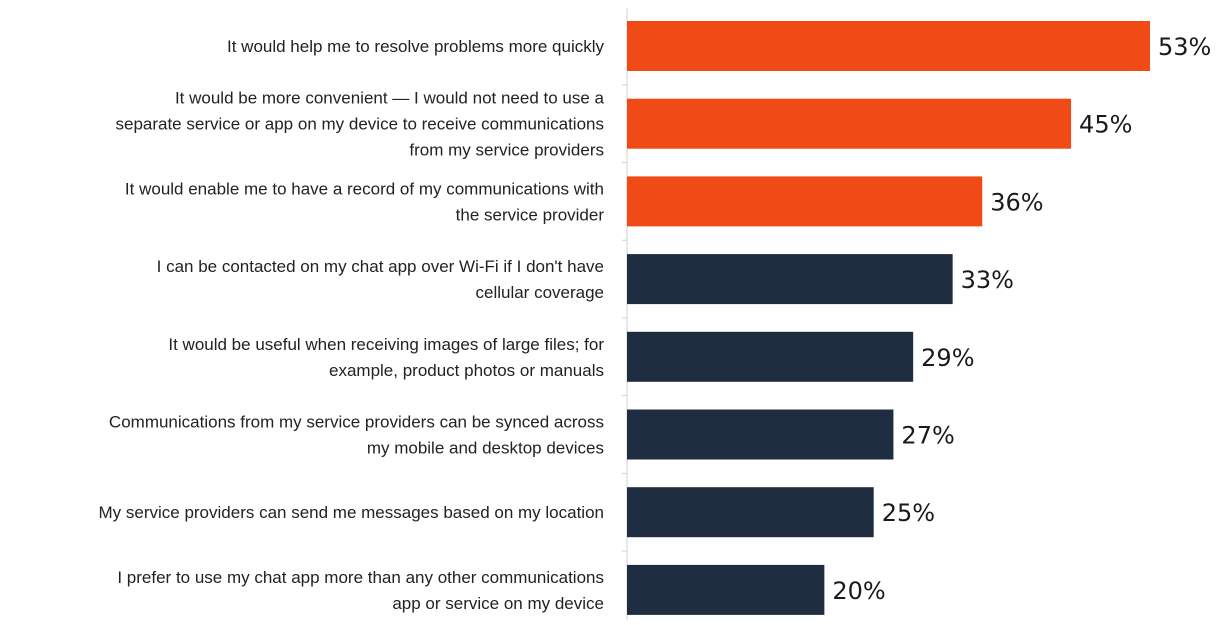 This screenshot has width=1228, height=625. Describe the element at coordinates (539, 292) in the screenshot. I see `category-label: cellular coverage` at that location.